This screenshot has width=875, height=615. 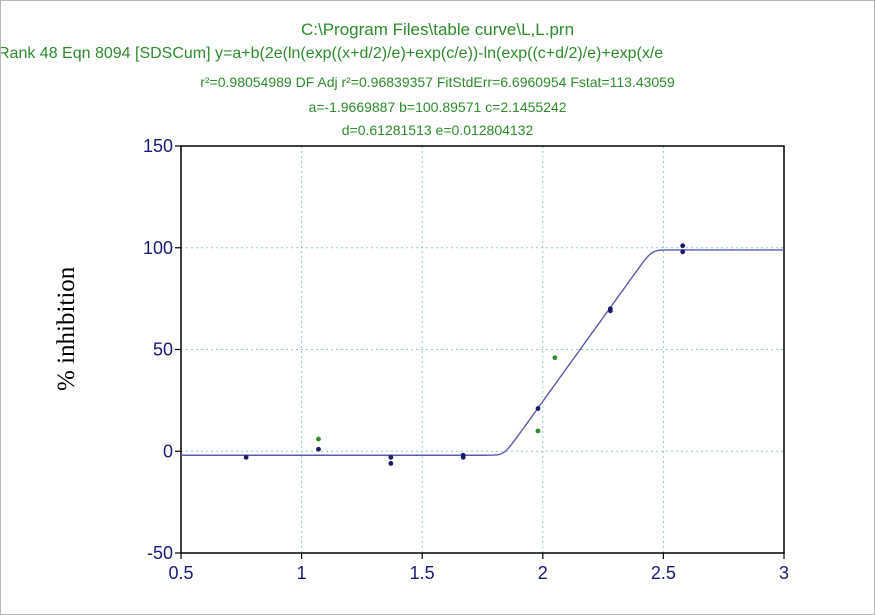 What do you see at coordinates (478, 568) in the screenshot?
I see `x-ticks: 0.5 1 1.5 2 2.5 3` at bounding box center [478, 568].